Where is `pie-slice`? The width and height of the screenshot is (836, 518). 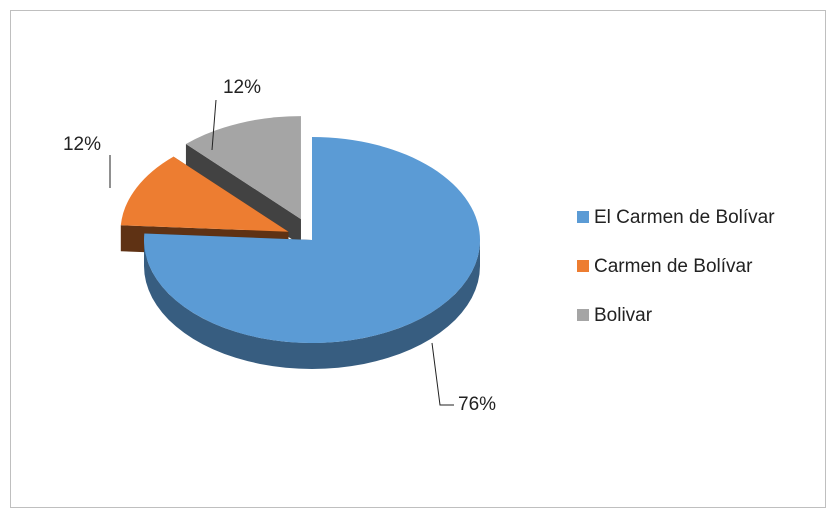
pie-slice is located at coordinates (243, 181).